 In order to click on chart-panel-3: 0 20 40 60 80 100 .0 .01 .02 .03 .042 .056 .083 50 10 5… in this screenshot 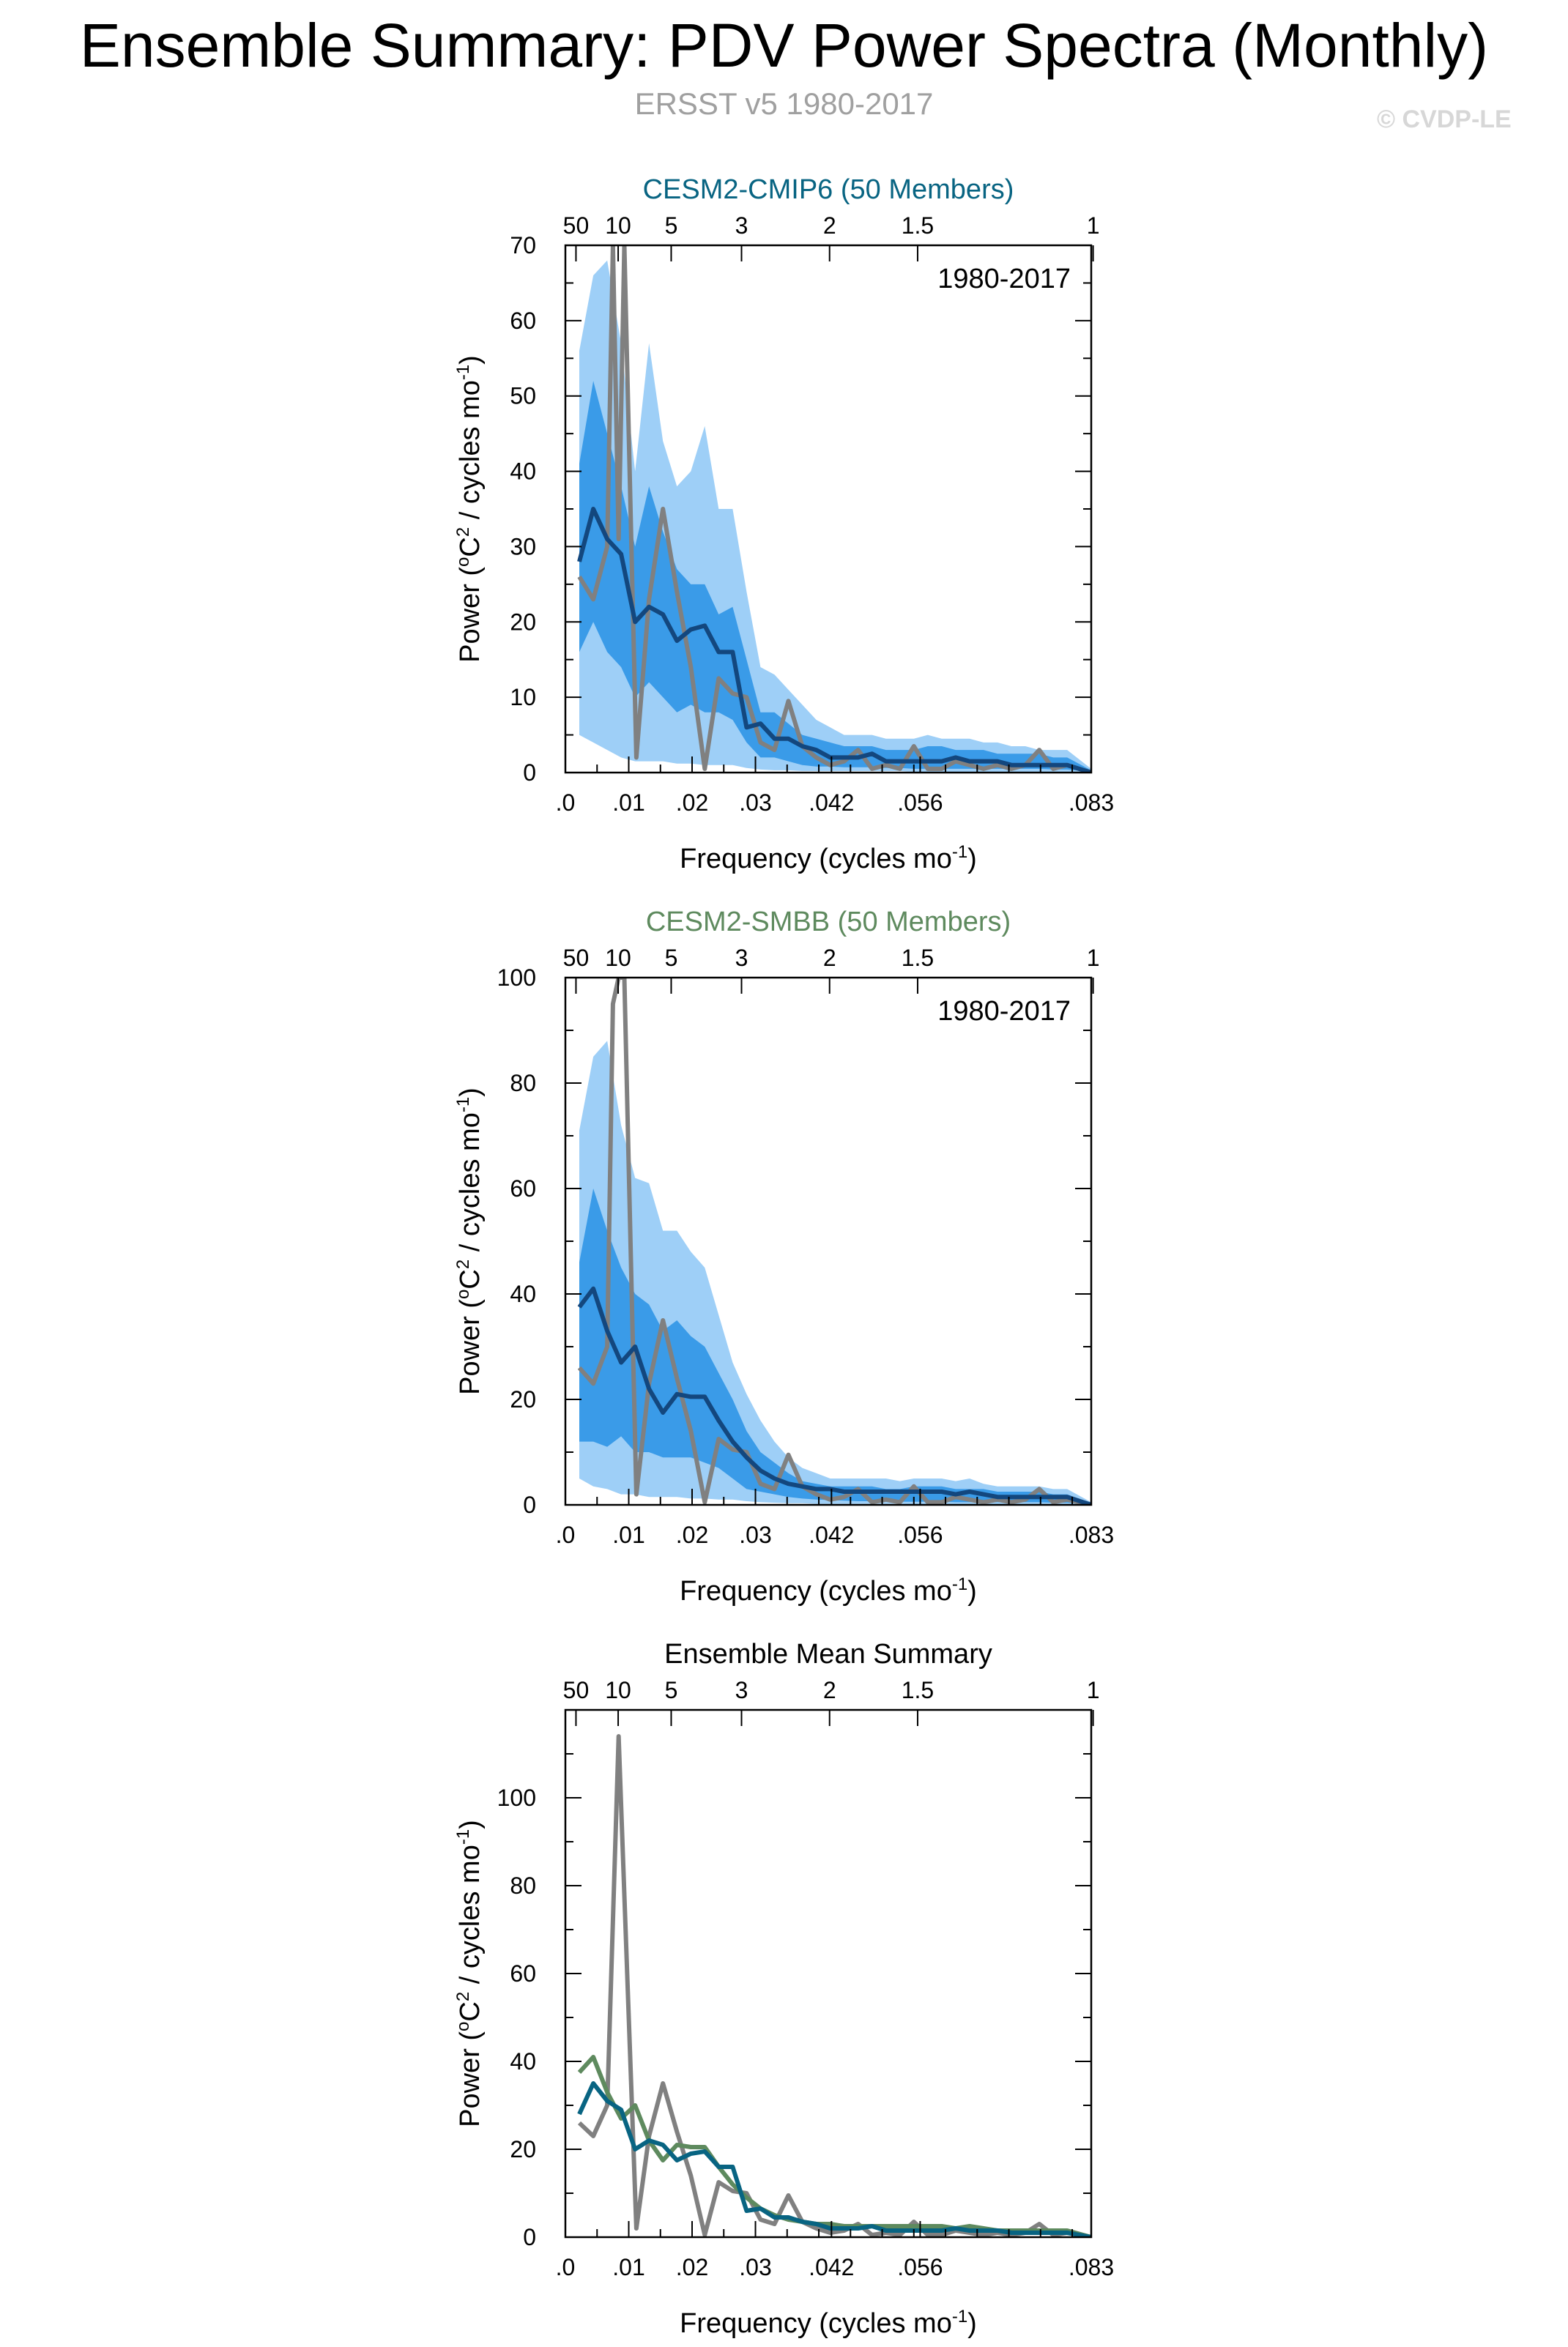, I will do `click(783, 1989)`.